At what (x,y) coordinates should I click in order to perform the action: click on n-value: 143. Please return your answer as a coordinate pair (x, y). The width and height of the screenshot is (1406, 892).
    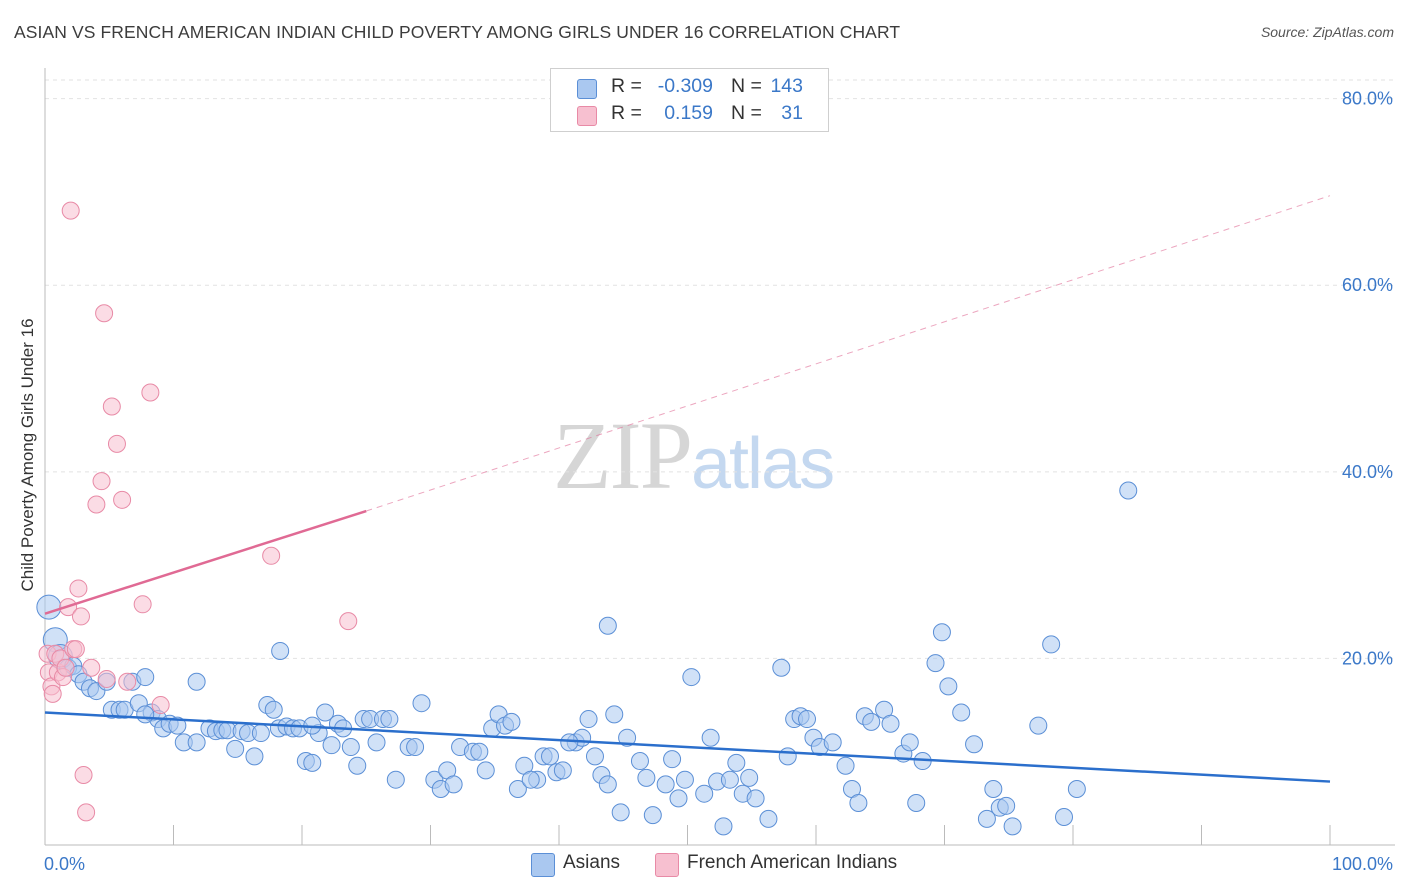
    Looking at the image, I should click on (786, 86).